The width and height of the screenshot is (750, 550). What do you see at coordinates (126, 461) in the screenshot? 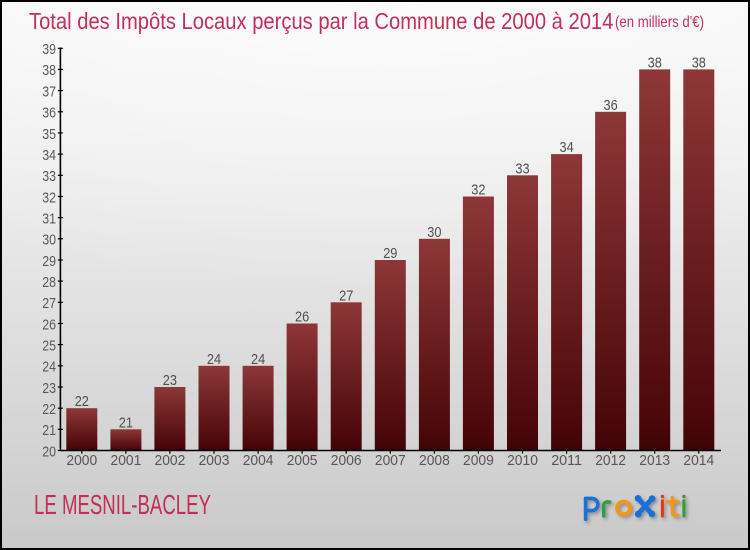
I see `svg-text: 2001` at bounding box center [126, 461].